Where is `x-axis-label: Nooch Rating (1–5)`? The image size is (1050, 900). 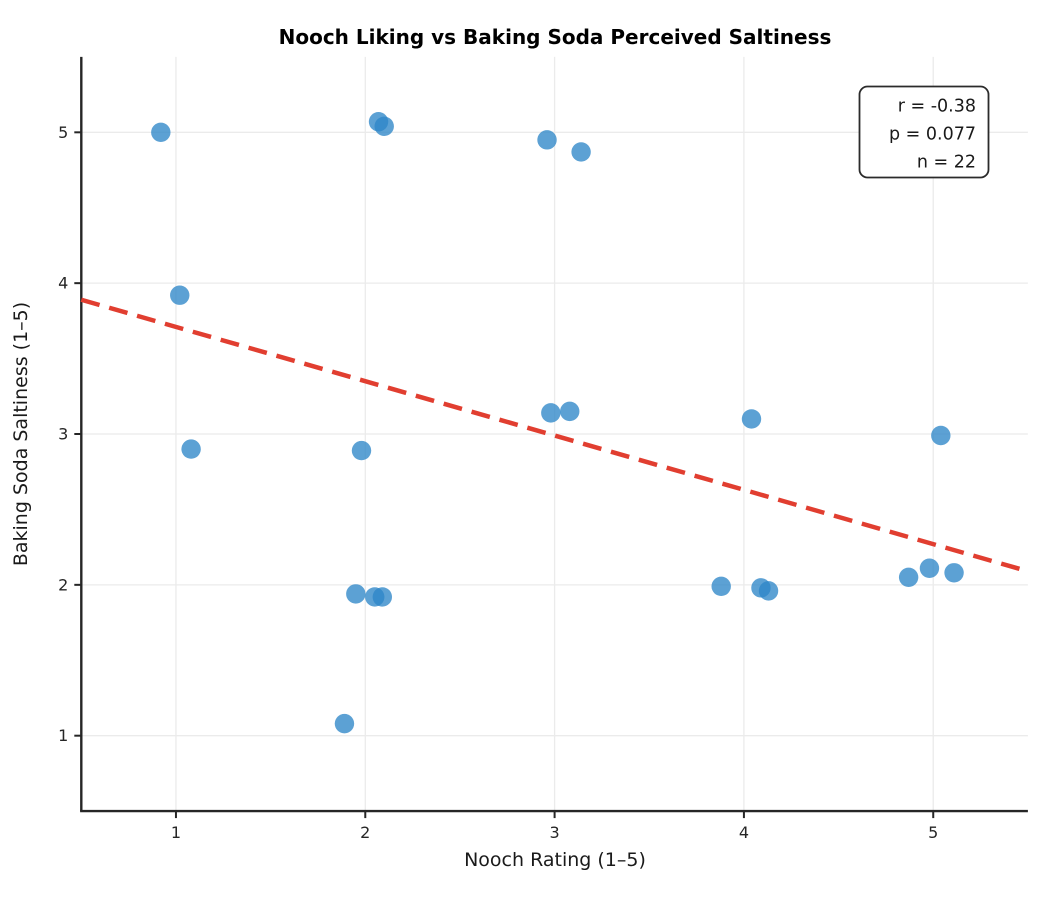 x-axis-label: Nooch Rating (1–5) is located at coordinates (555, 860).